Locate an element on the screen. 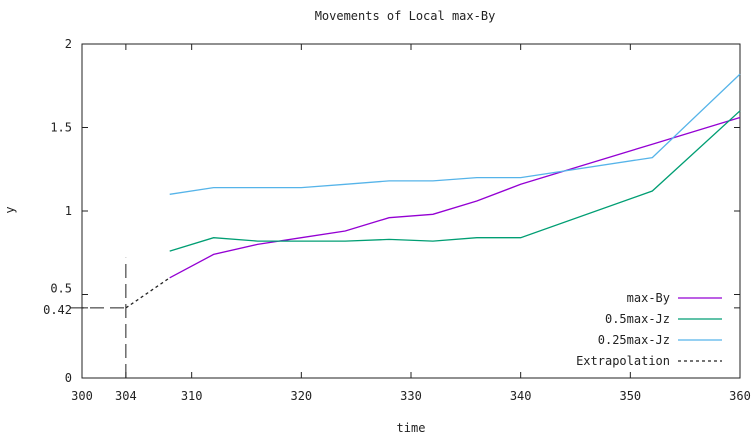  x-tick-label: 350 is located at coordinates (630, 396).